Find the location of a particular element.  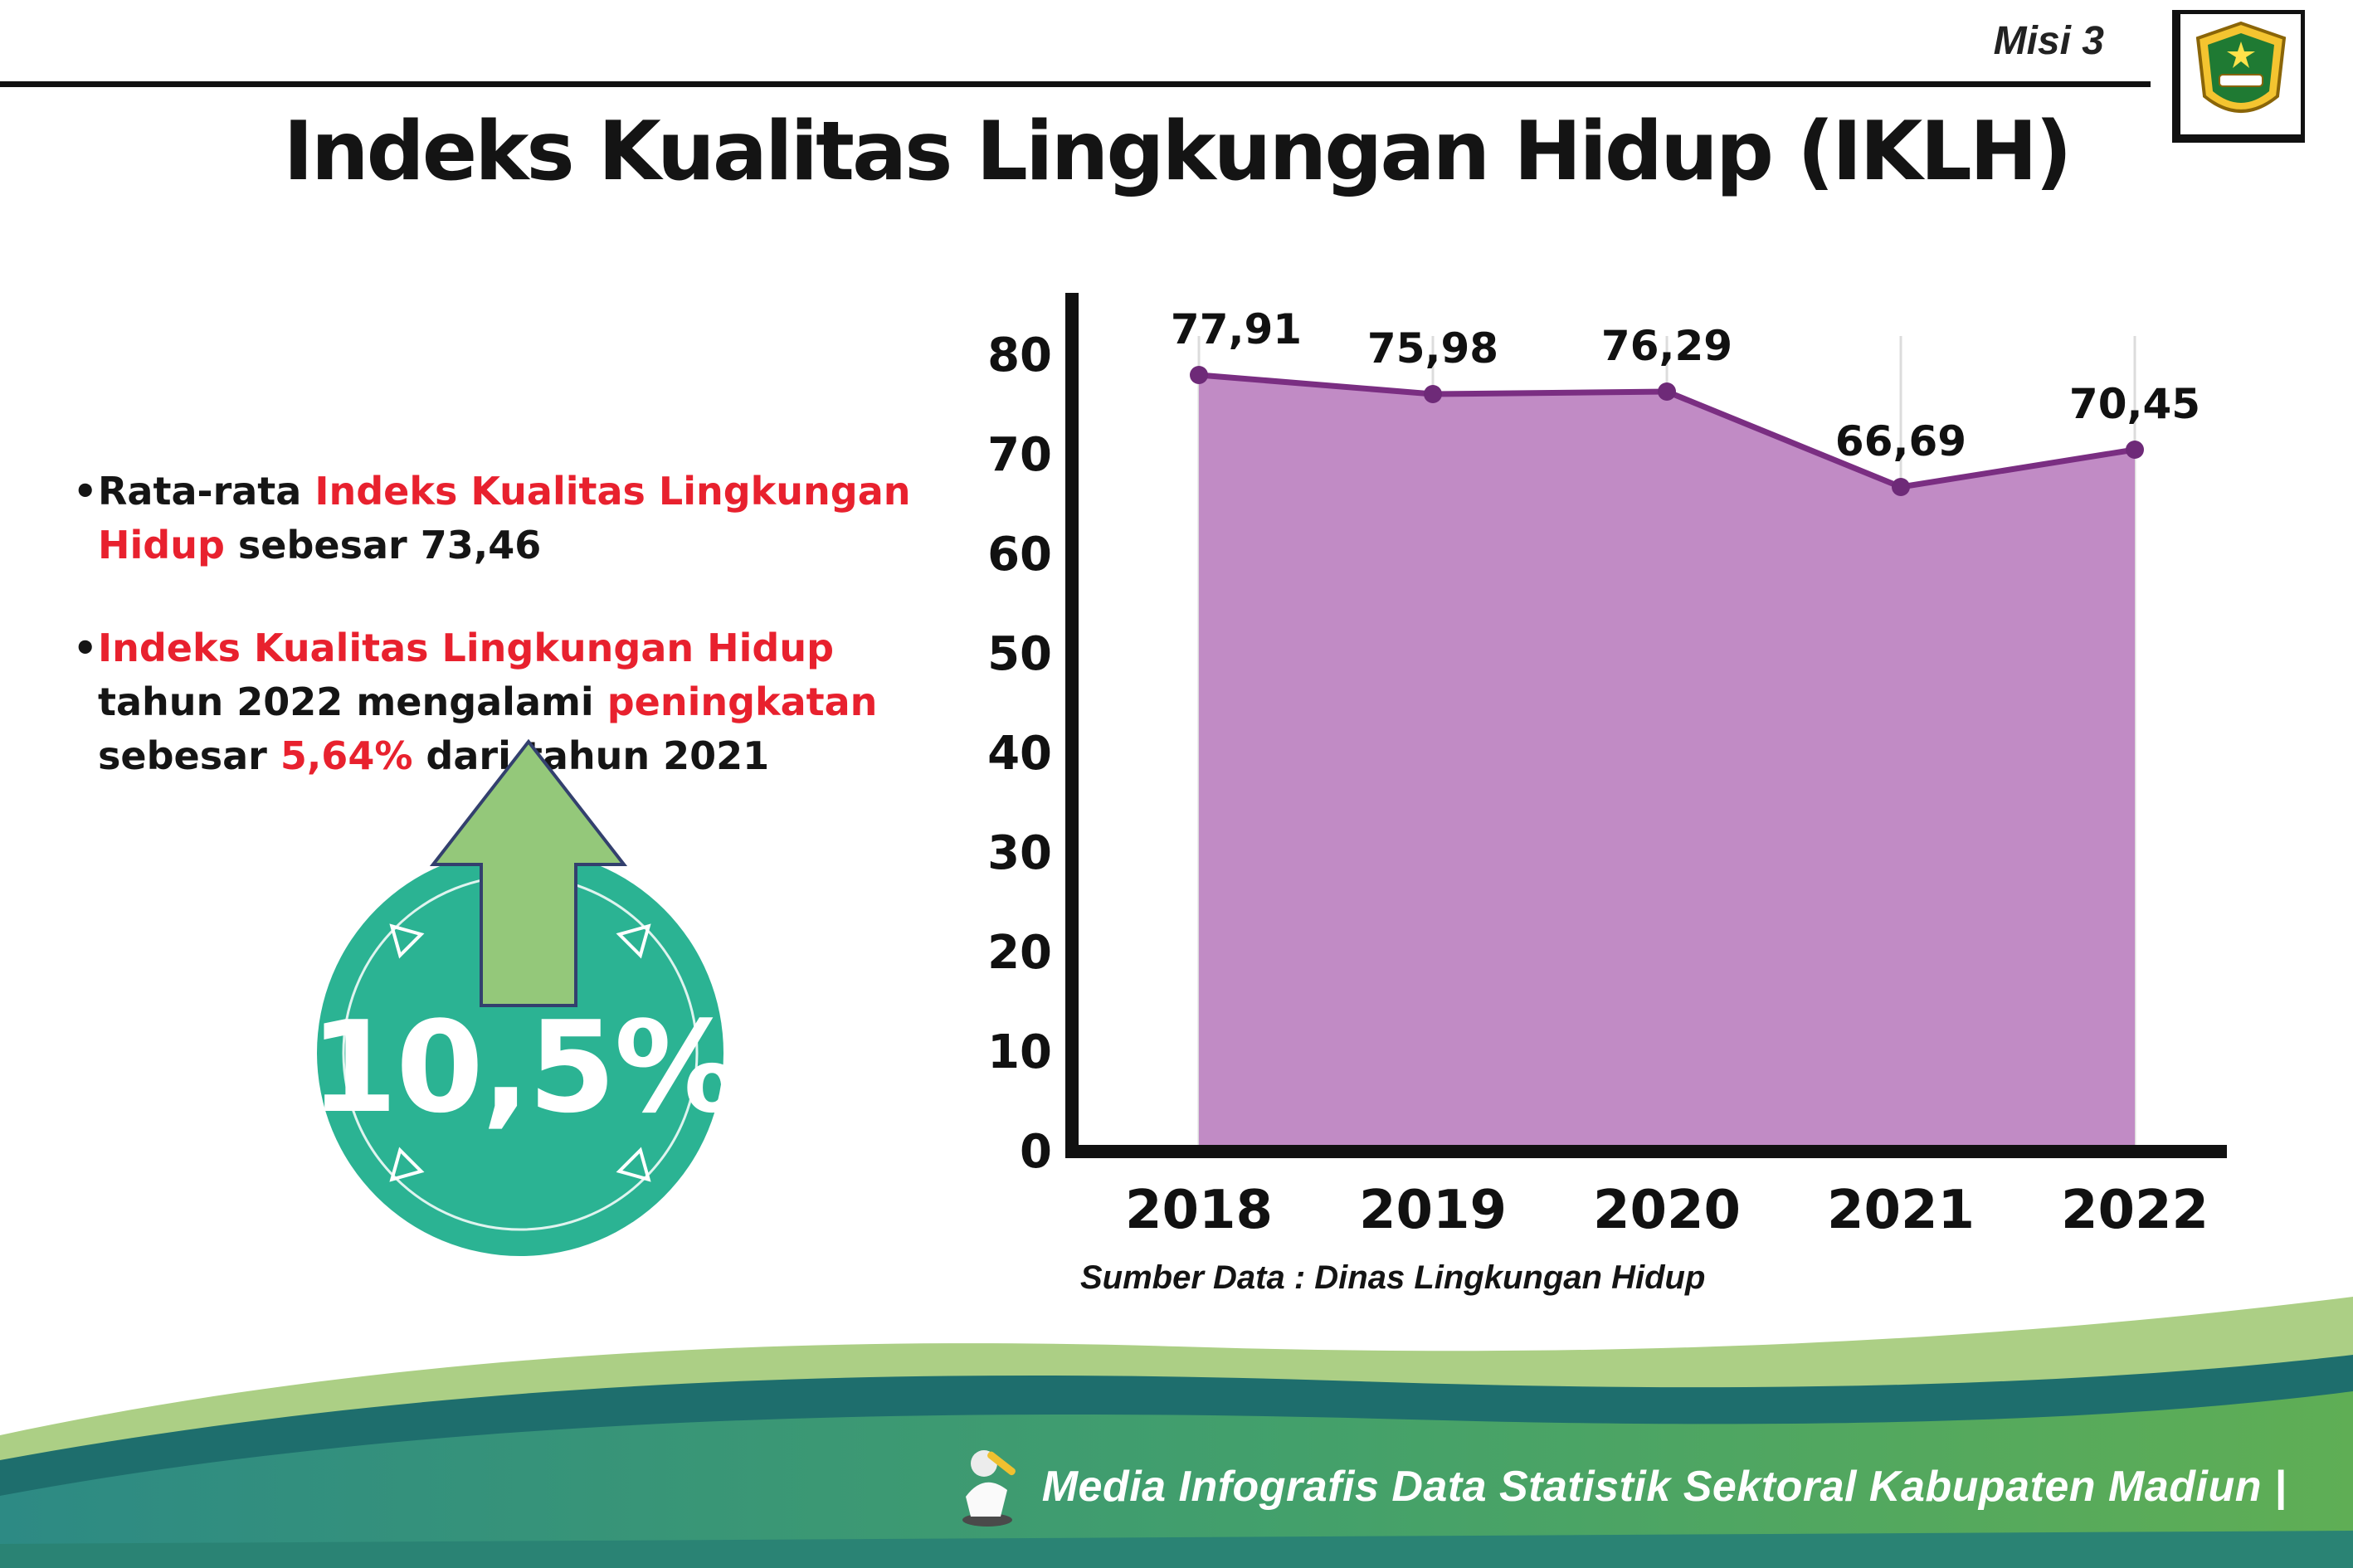

kabupaten-madiun-logo is located at coordinates (2238, 76).